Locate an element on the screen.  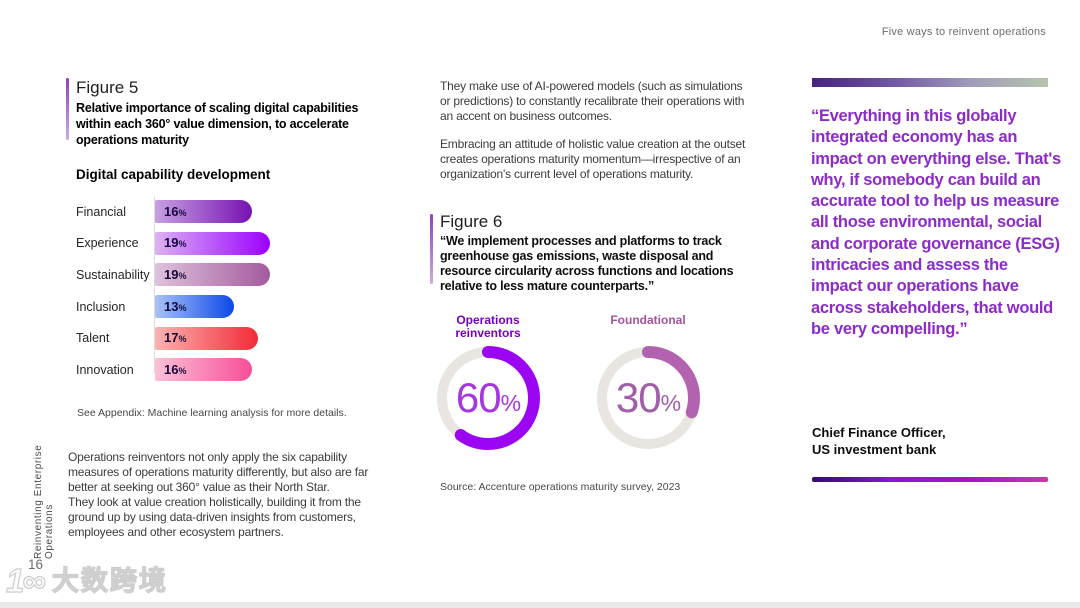
bar-chart-heading: Digital capability development is located at coordinates (173, 174).